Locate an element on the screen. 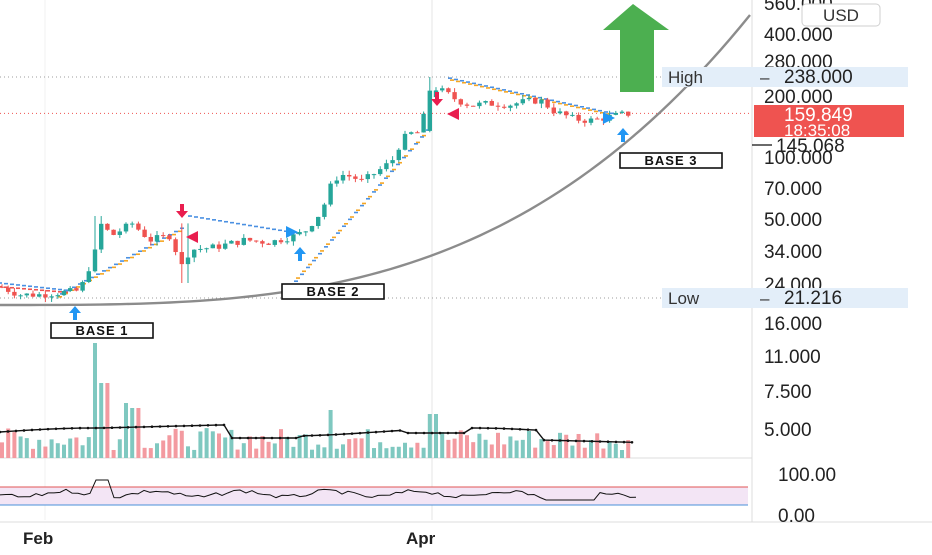  price-tick-label: 5.000 is located at coordinates (788, 430).